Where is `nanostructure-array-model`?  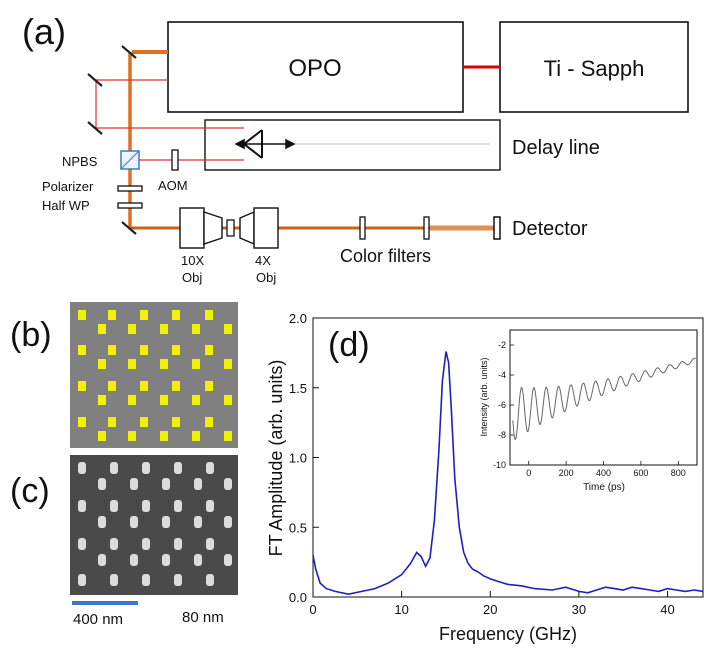
nanostructure-array-model is located at coordinates (155, 375).